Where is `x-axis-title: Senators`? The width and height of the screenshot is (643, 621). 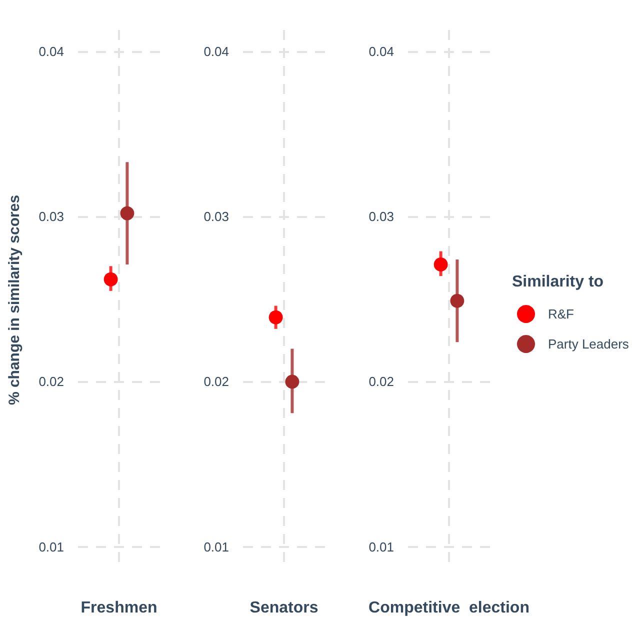
x-axis-title: Senators is located at coordinates (284, 608).